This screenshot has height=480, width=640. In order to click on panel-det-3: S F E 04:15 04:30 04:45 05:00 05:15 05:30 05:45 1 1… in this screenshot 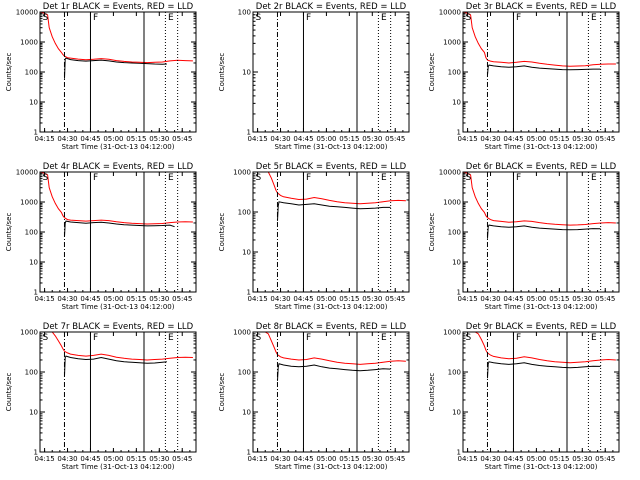, I will do `click(524, 76)`.